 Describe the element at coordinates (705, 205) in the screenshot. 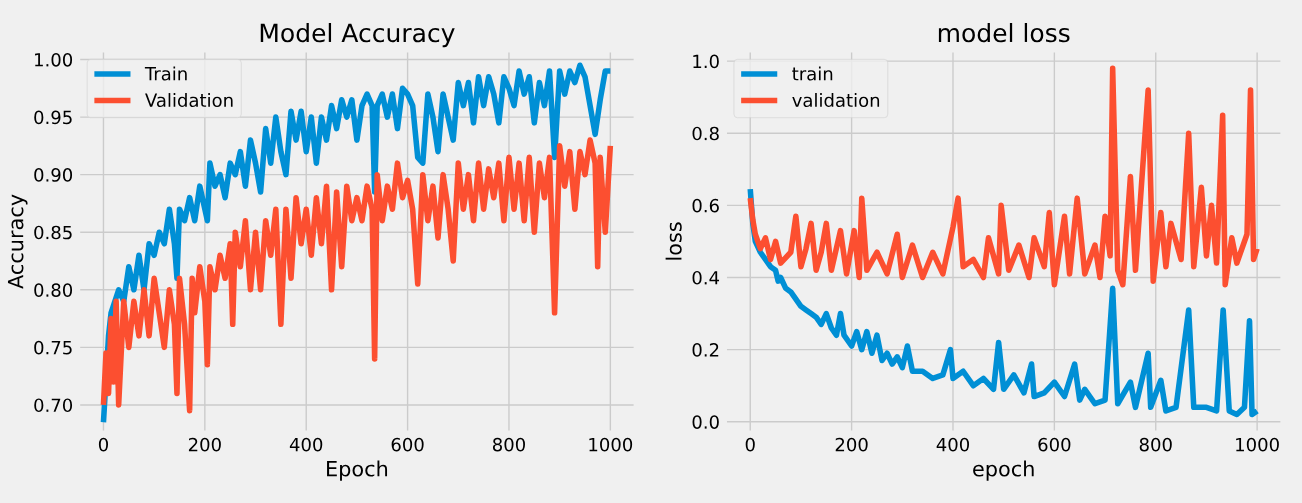

I see `y-tick-label: 0.6` at that location.